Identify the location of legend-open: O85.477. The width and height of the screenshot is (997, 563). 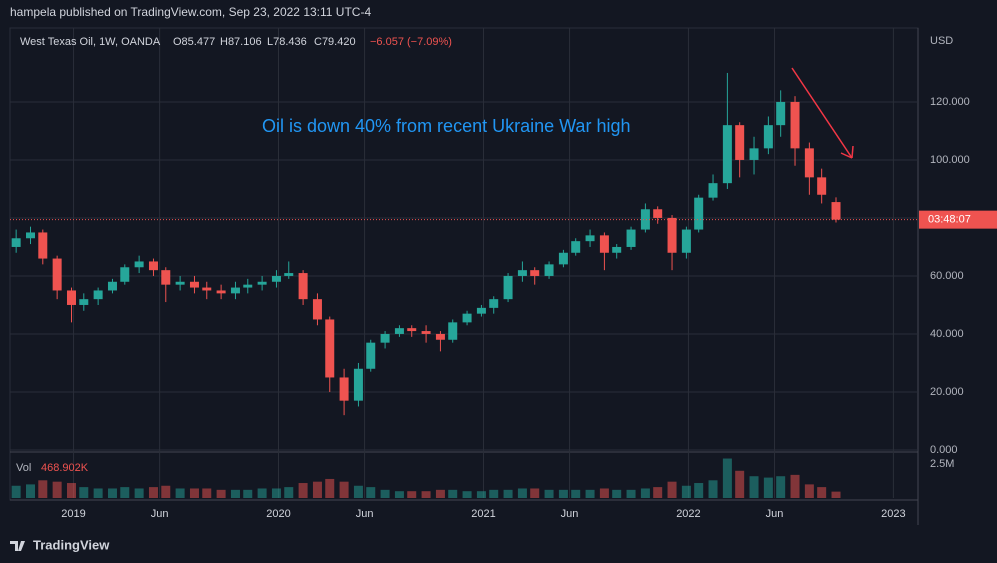
(194, 42).